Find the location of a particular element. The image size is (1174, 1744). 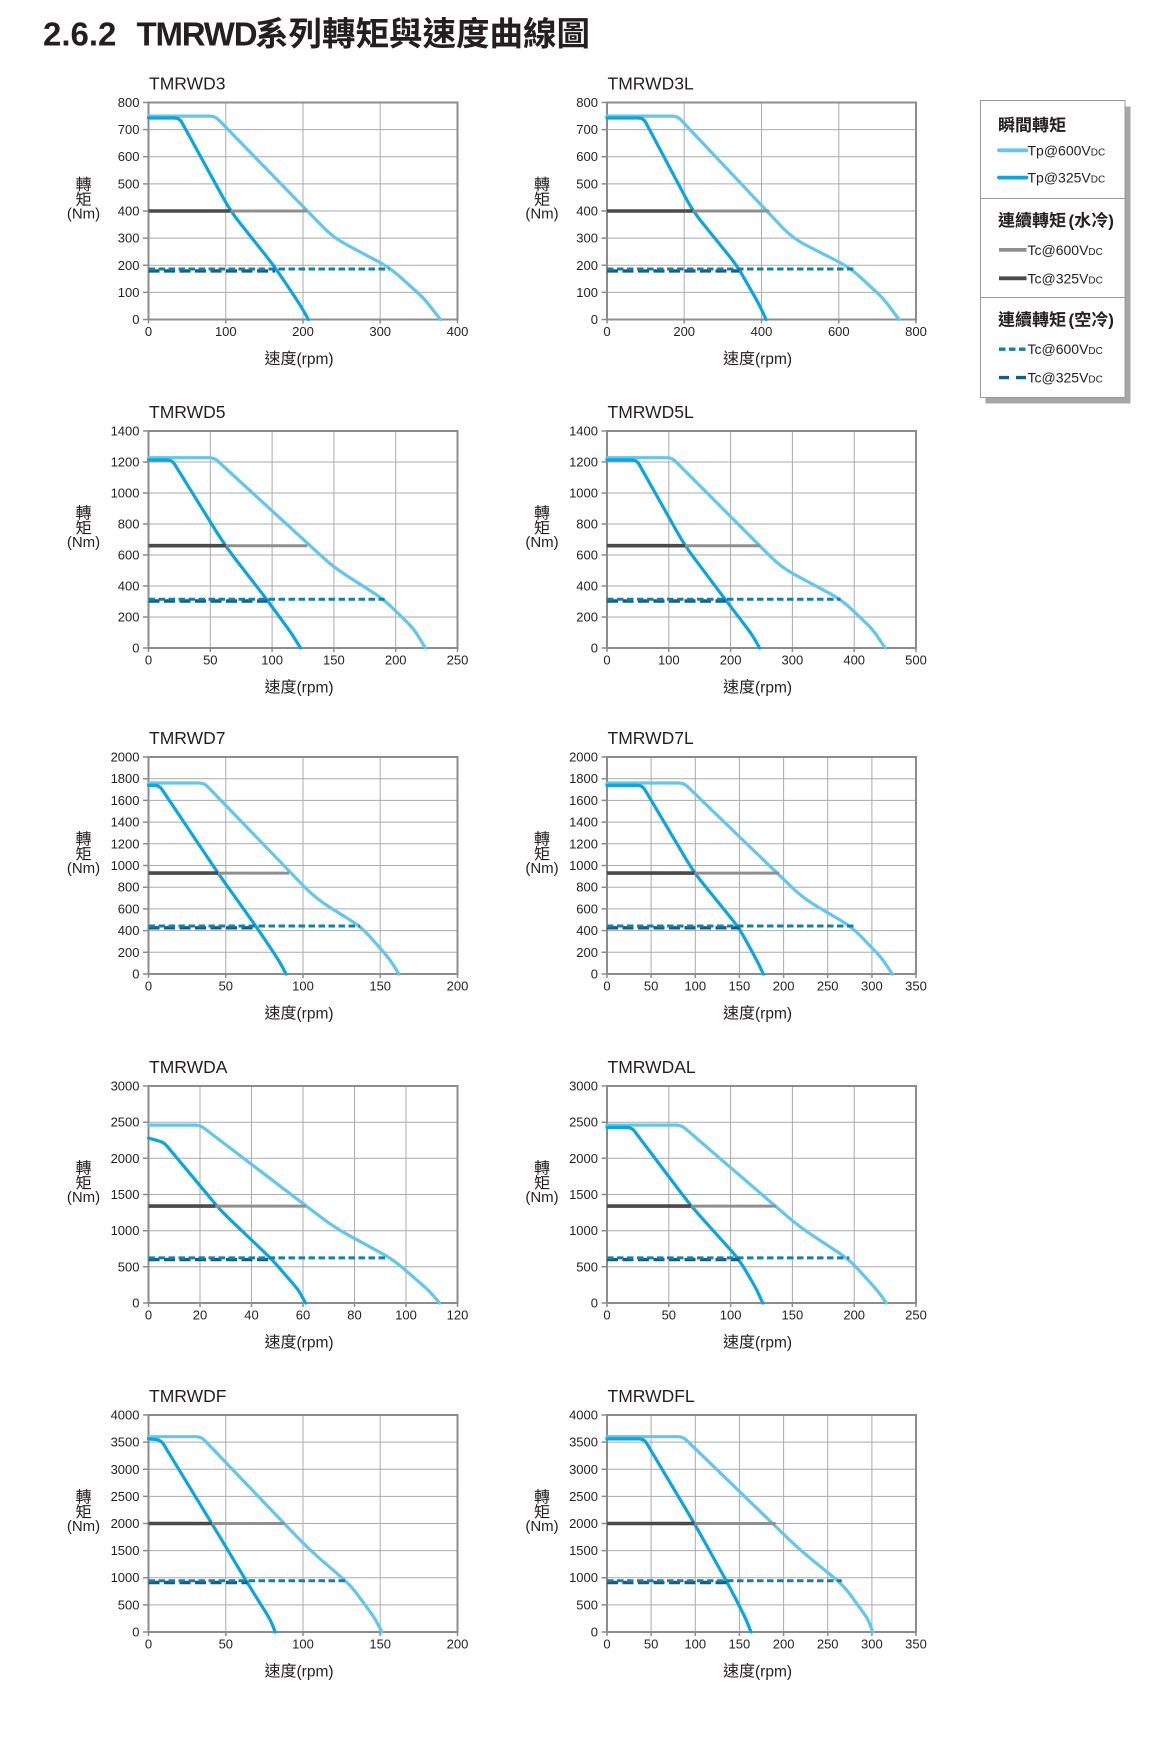

svg-text: TMRWD7 is located at coordinates (187, 738).